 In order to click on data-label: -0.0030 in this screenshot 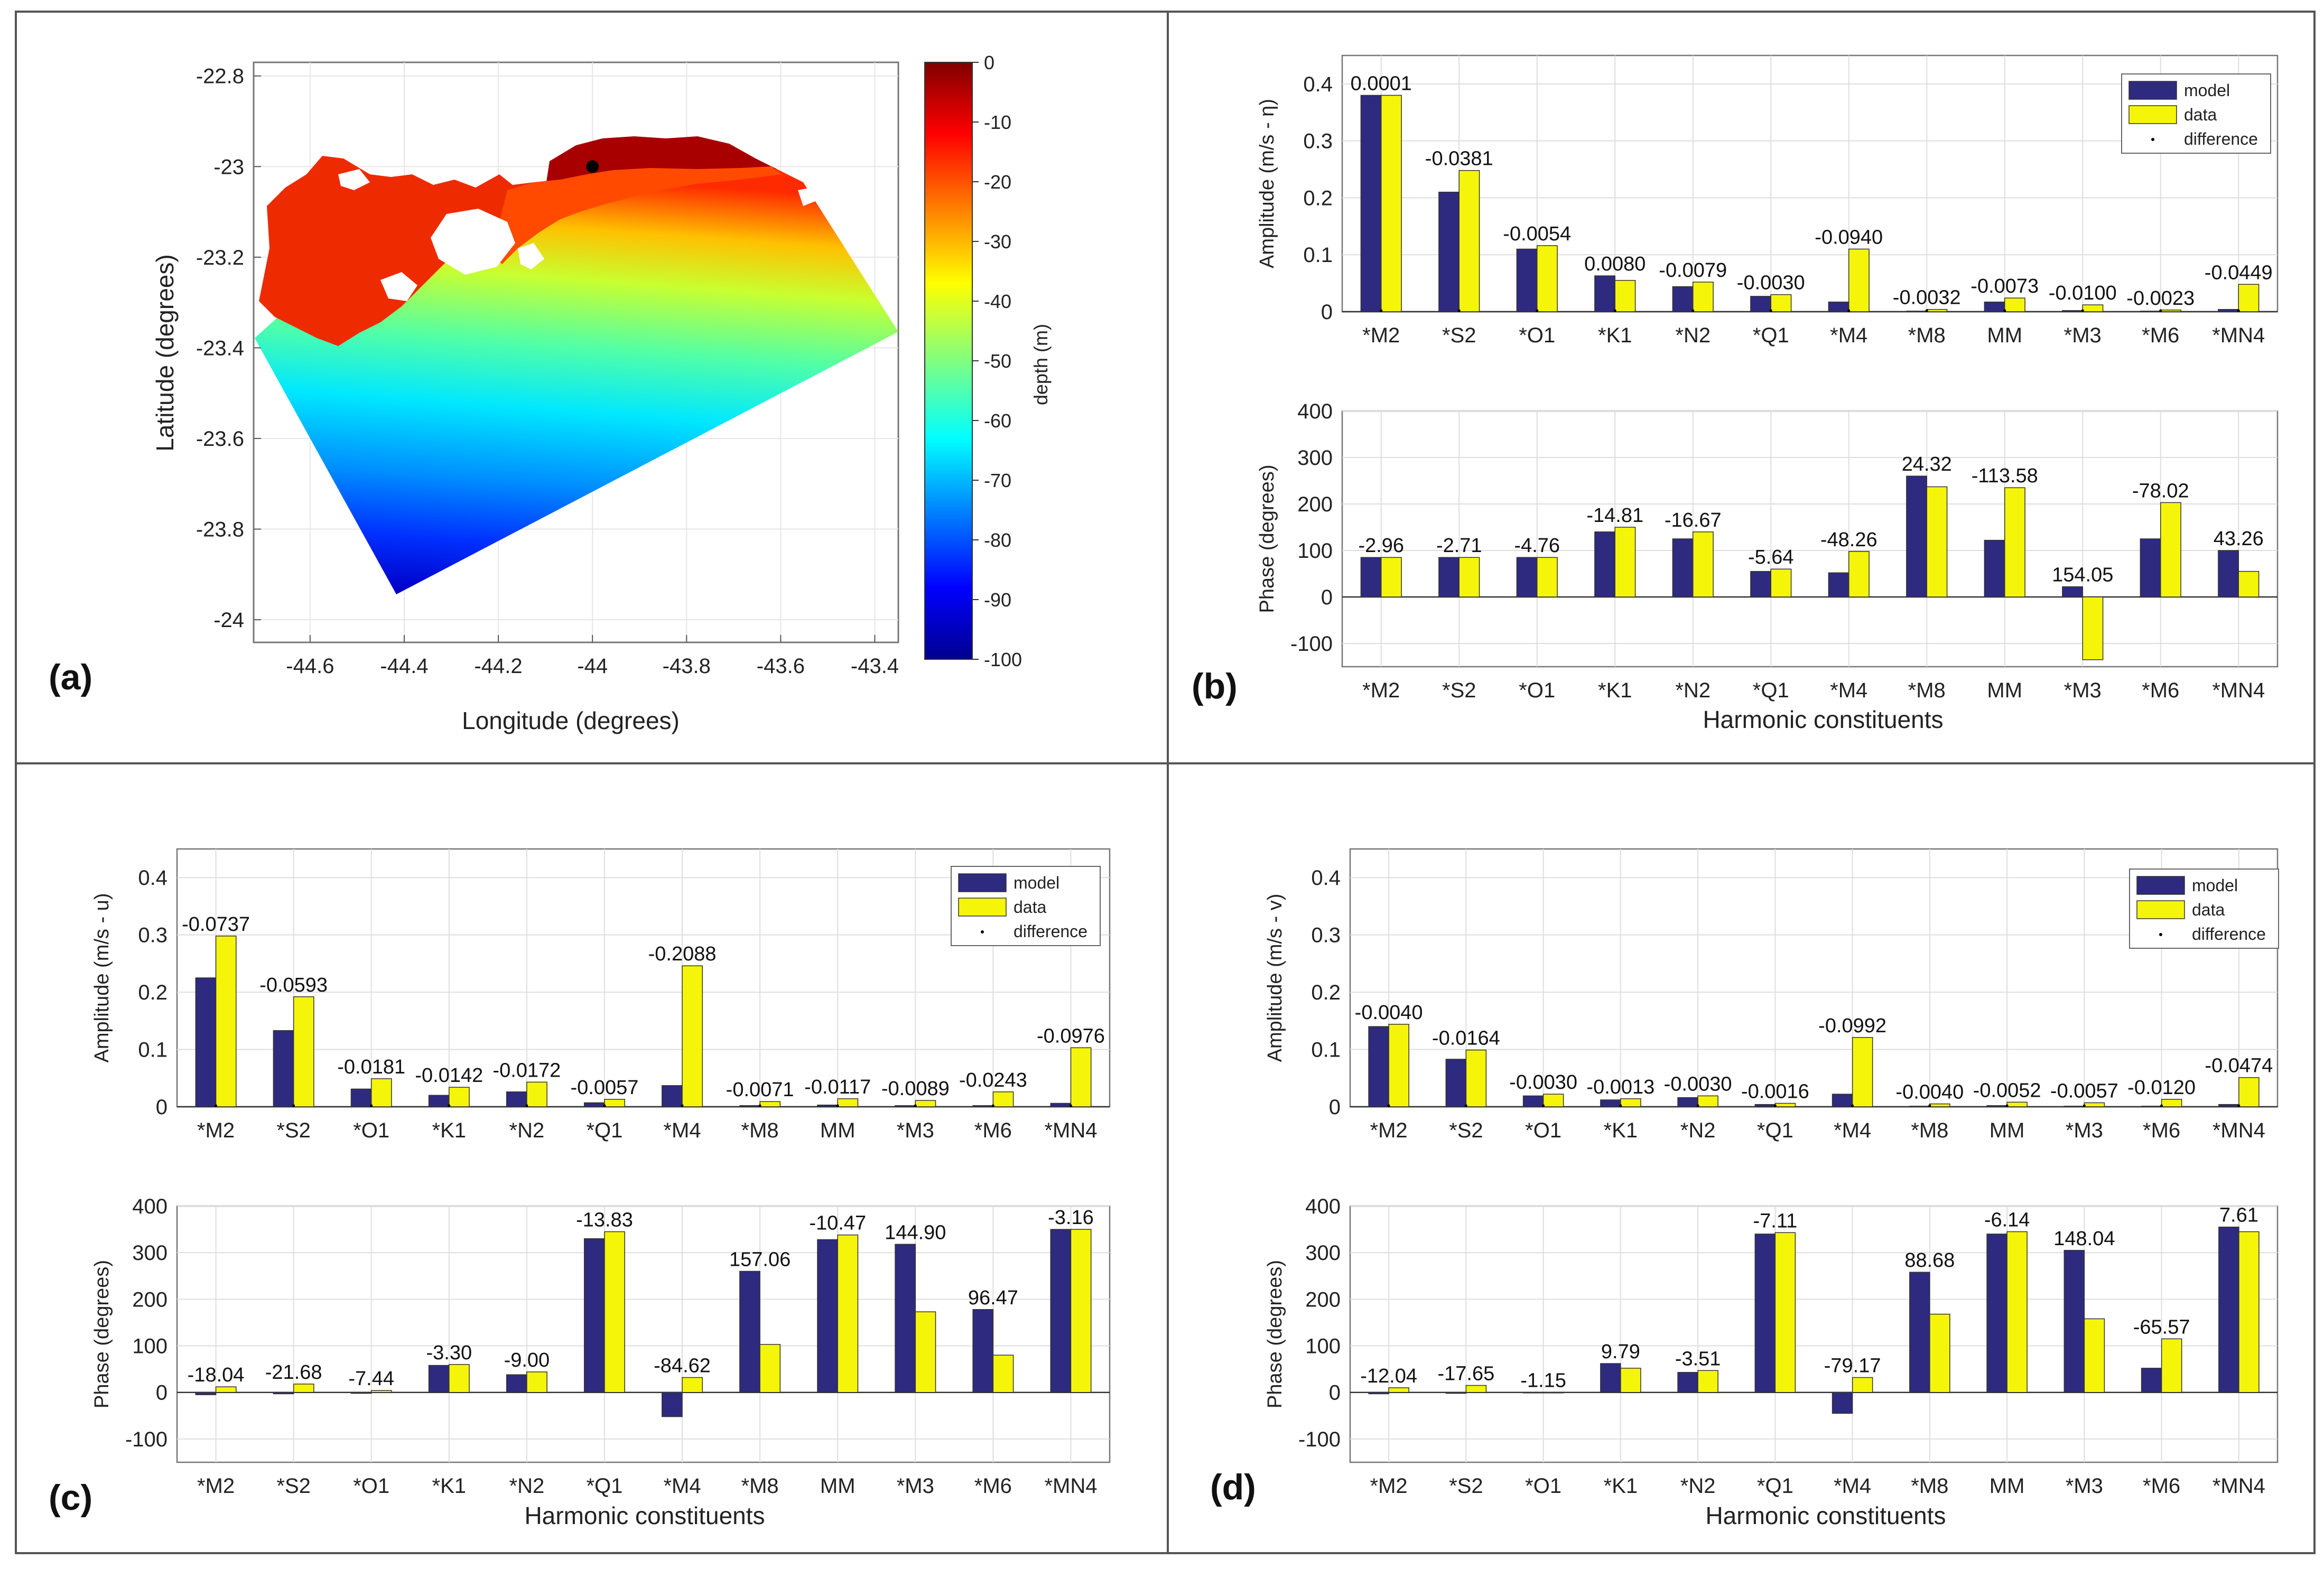, I will do `click(1771, 283)`.